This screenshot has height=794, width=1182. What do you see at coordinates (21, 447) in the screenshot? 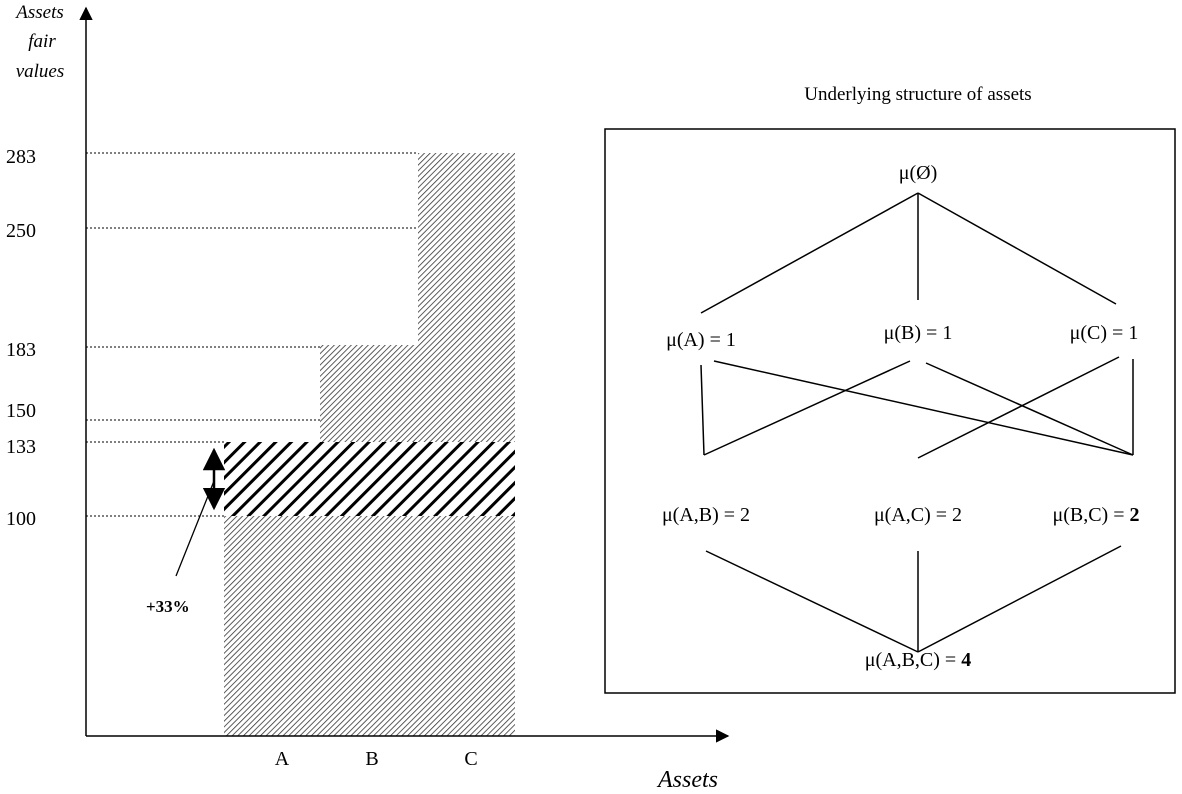
I see `y-tick-133: 133` at bounding box center [21, 447].